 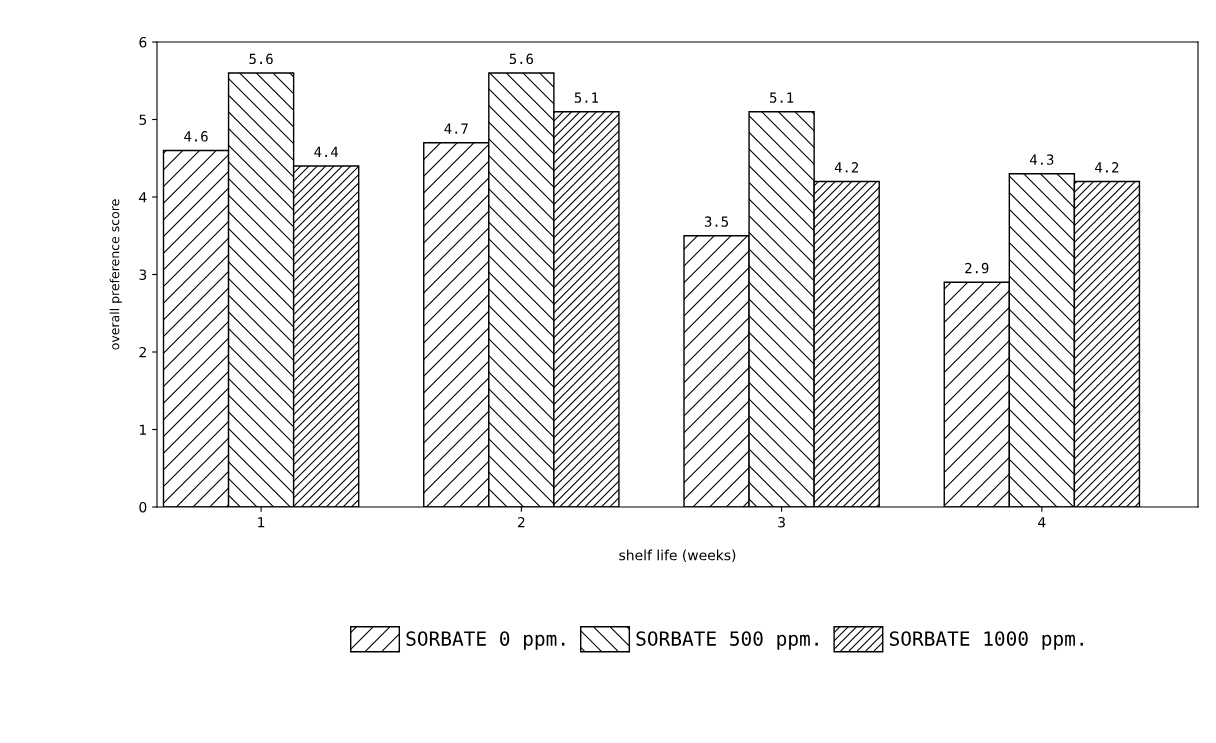 I want to click on y-axis-title: overall preference score, so click(x=115, y=274).